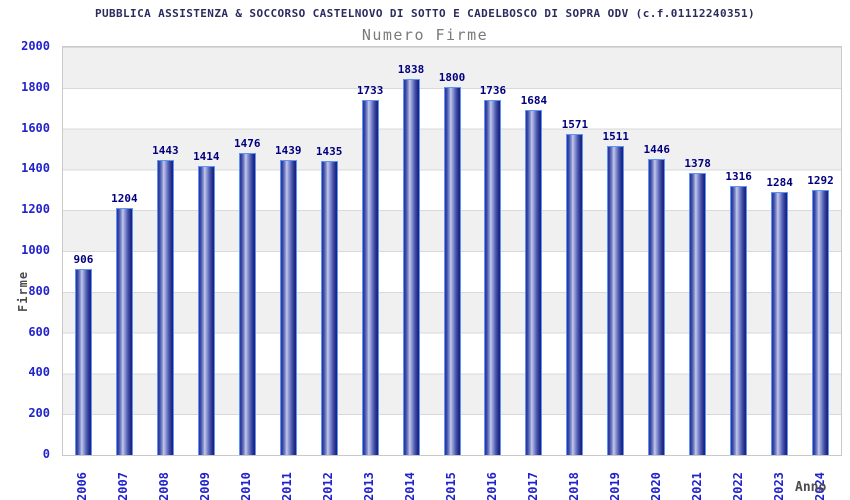 This screenshot has height=500, width=850. What do you see at coordinates (370, 91) in the screenshot?
I see `bar-value-label: 1733` at bounding box center [370, 91].